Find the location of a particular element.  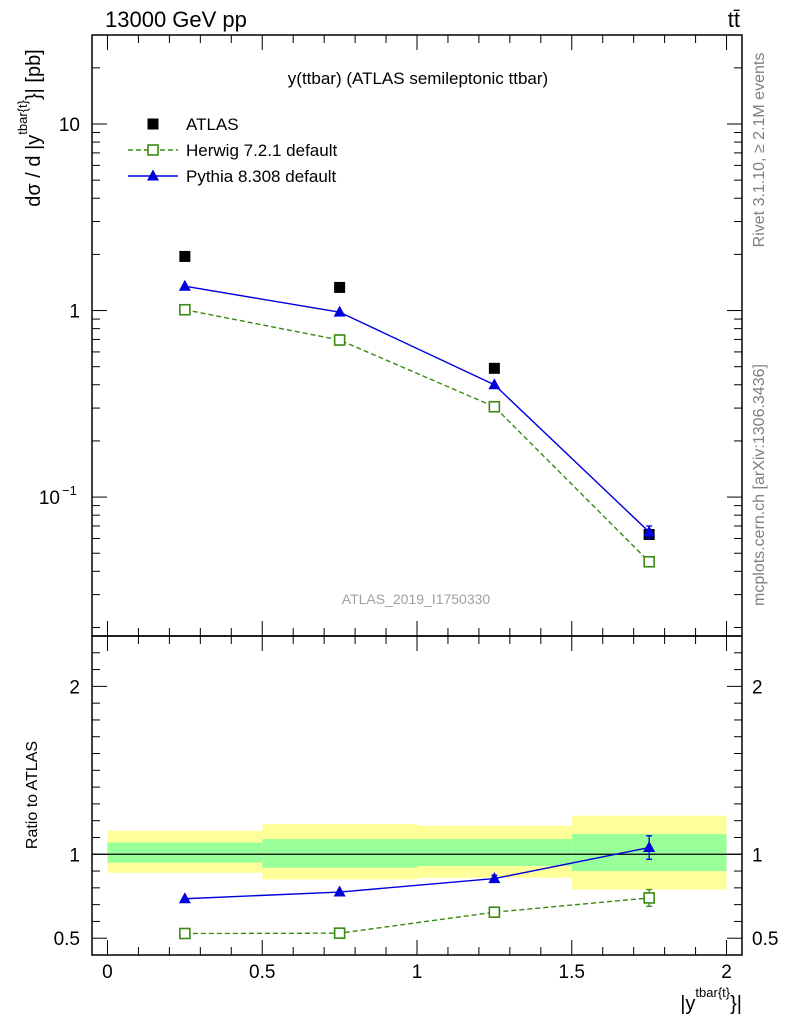

header-final-state: tt̄ is located at coordinates (734, 19).